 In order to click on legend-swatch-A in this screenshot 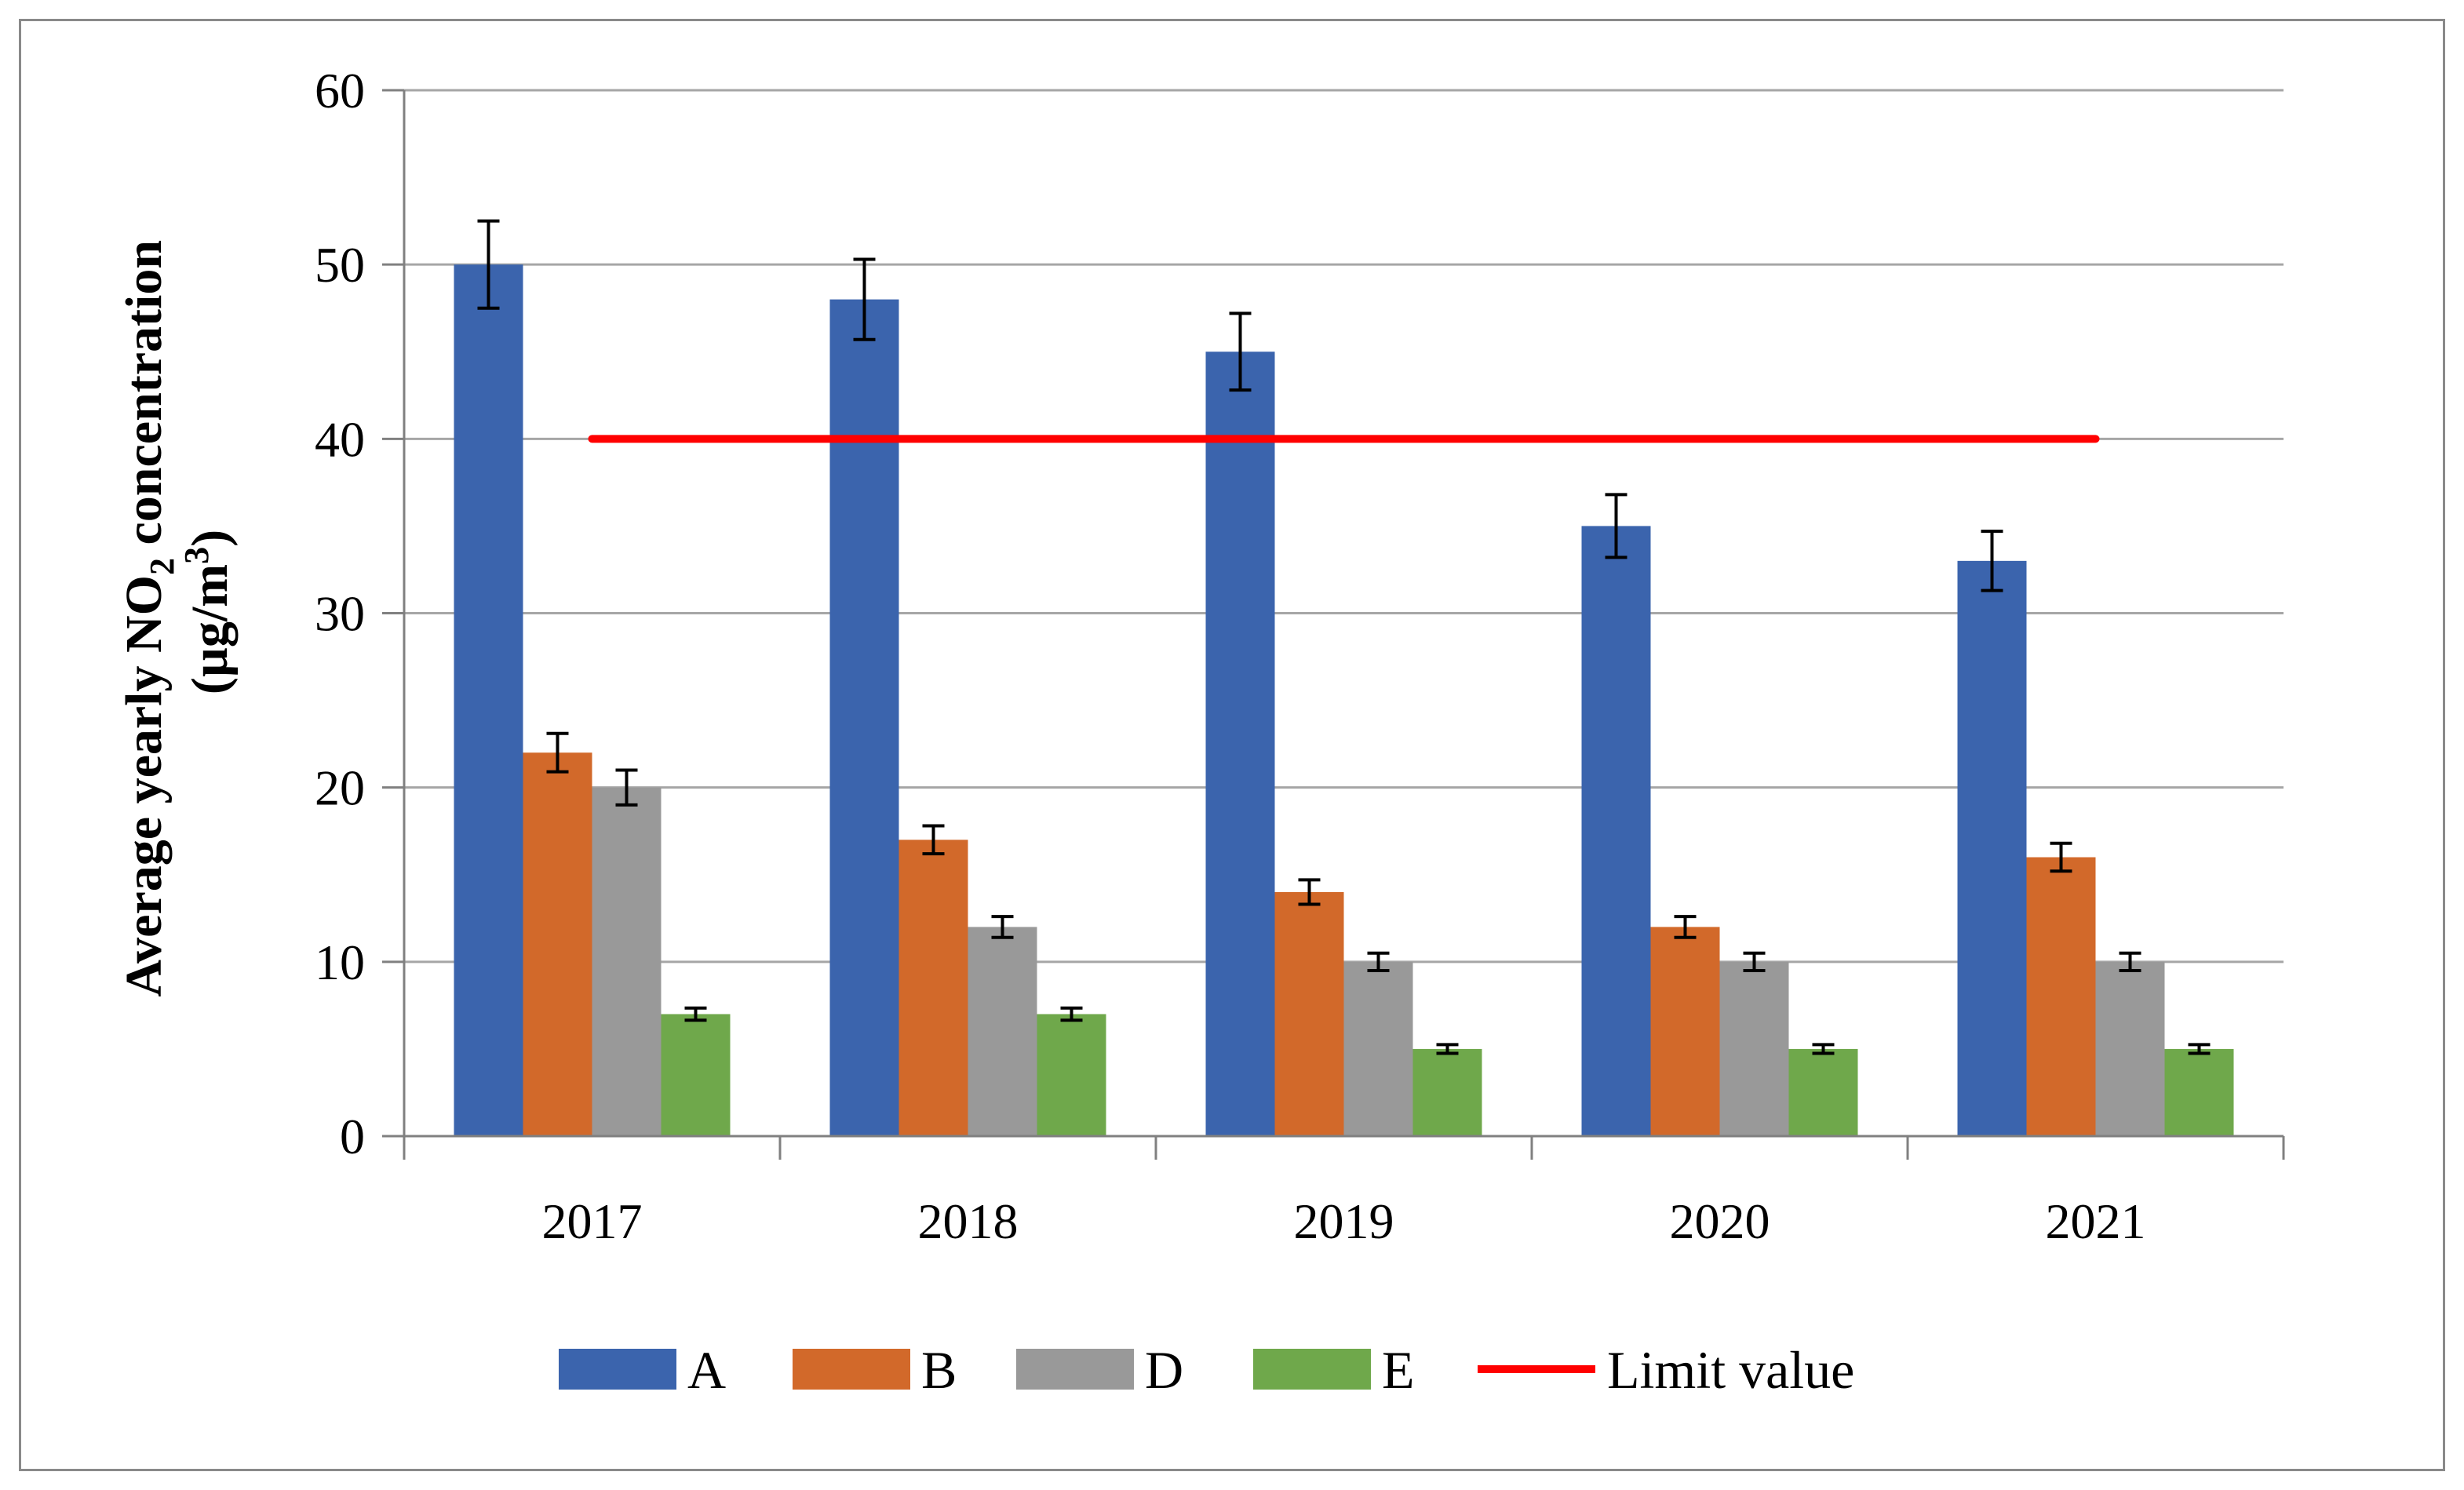, I will do `click(617, 1369)`.